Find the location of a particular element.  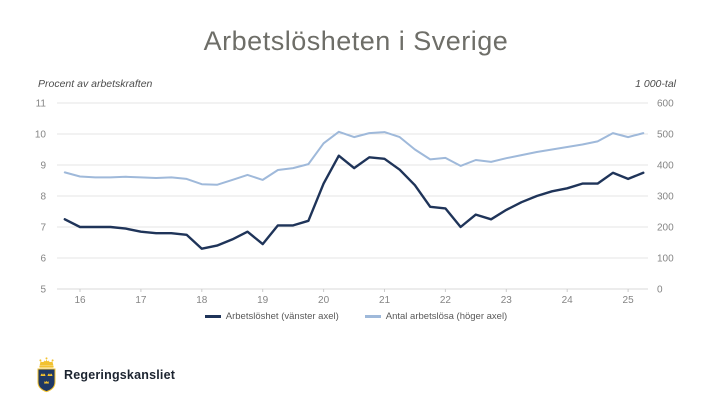

right-axis-tick-label: 0 is located at coordinates (660, 290).